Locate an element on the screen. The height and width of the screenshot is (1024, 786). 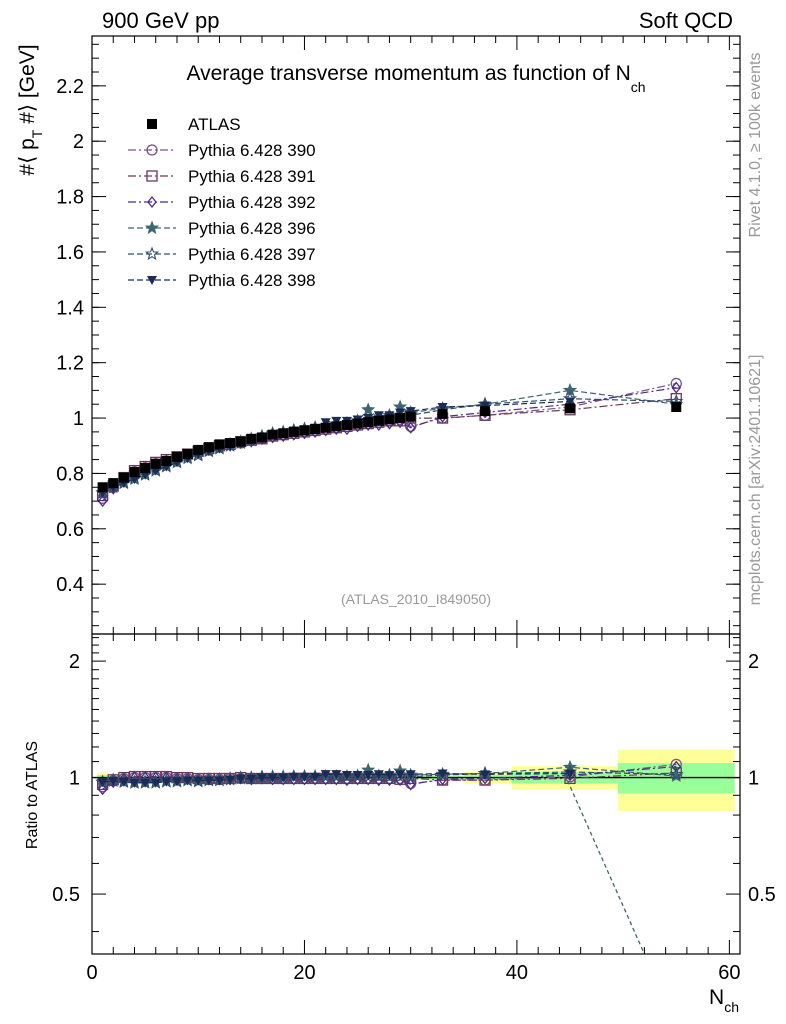
x-axis-label-sub: ch is located at coordinates (731, 1007).